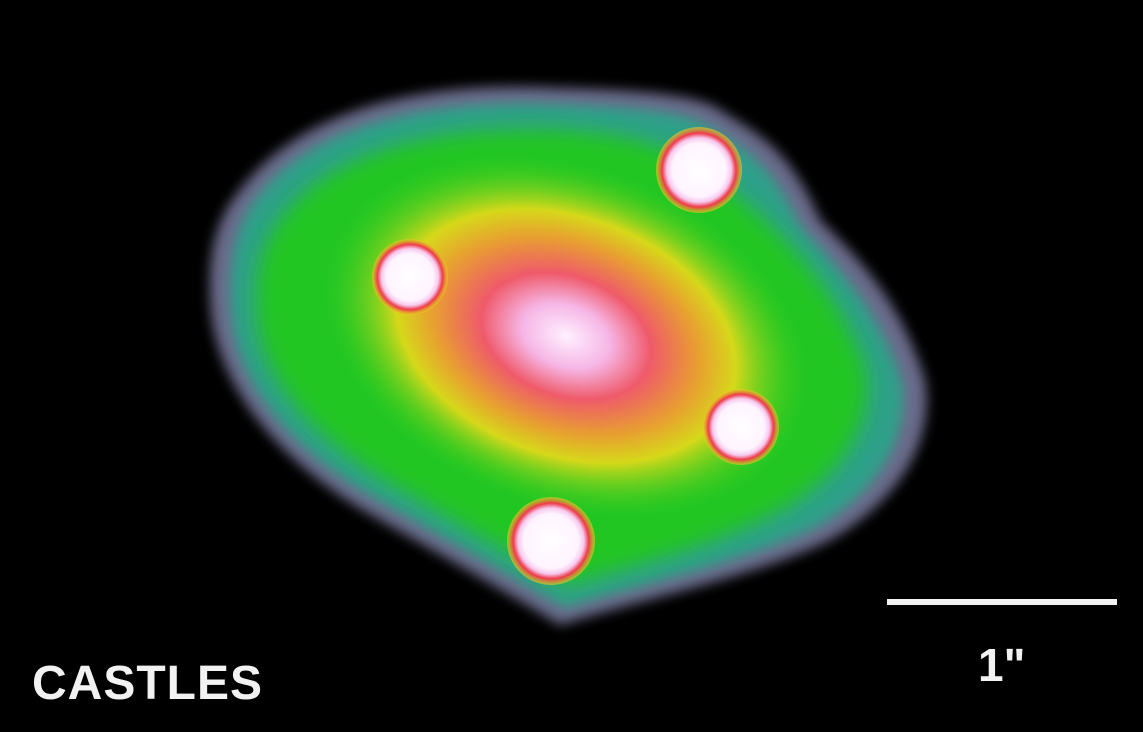  What do you see at coordinates (551, 541) in the screenshot?
I see `quasar-image-d` at bounding box center [551, 541].